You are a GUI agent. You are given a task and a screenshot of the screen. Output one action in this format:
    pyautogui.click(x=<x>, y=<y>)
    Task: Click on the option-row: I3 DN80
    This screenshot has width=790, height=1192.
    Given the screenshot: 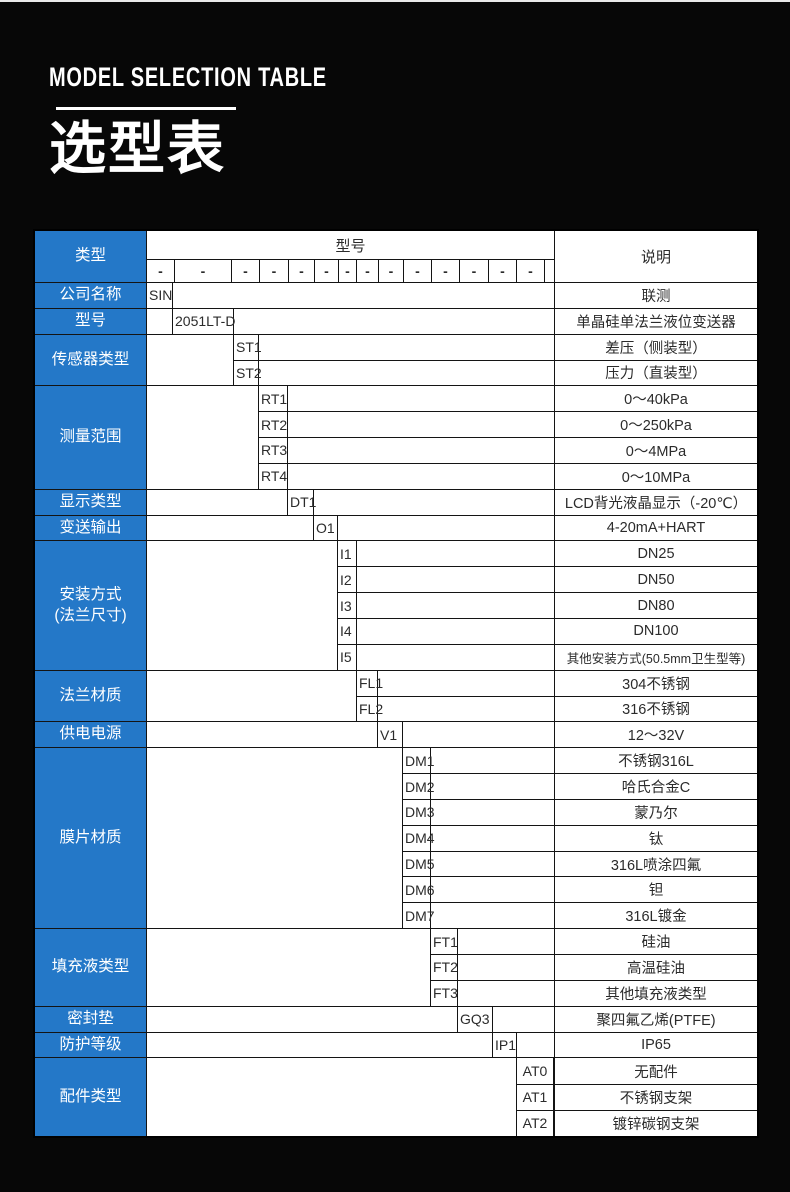 What is the action you would take?
    pyautogui.click(x=547, y=606)
    